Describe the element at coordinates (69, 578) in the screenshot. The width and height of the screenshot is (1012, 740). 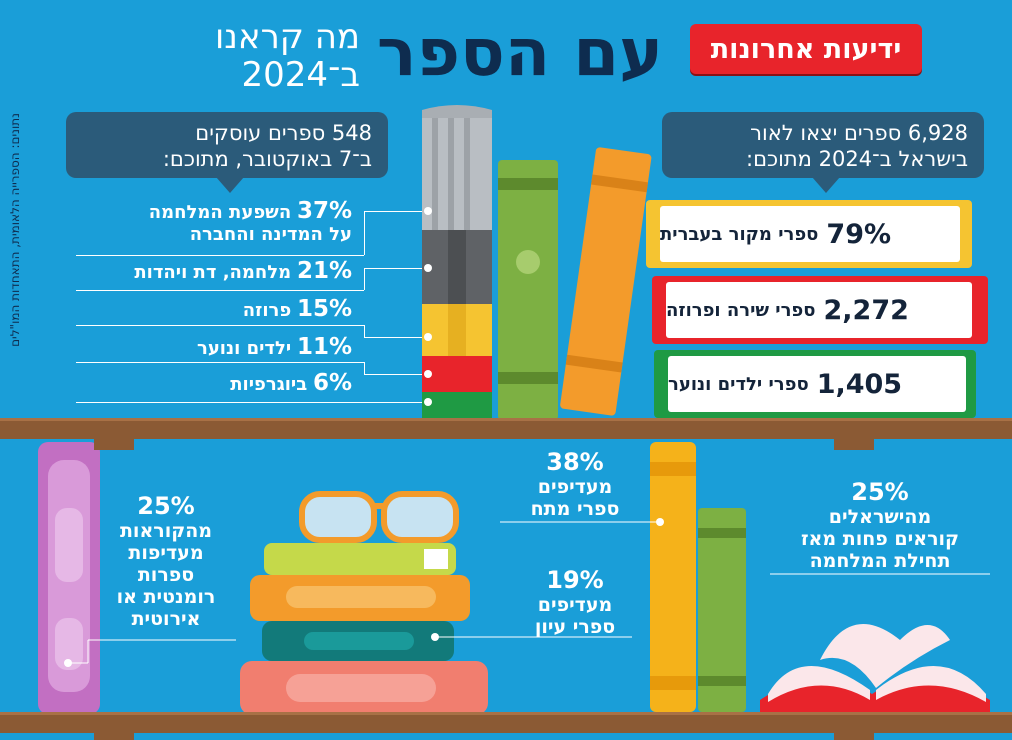
I see `purple-book-icon` at that location.